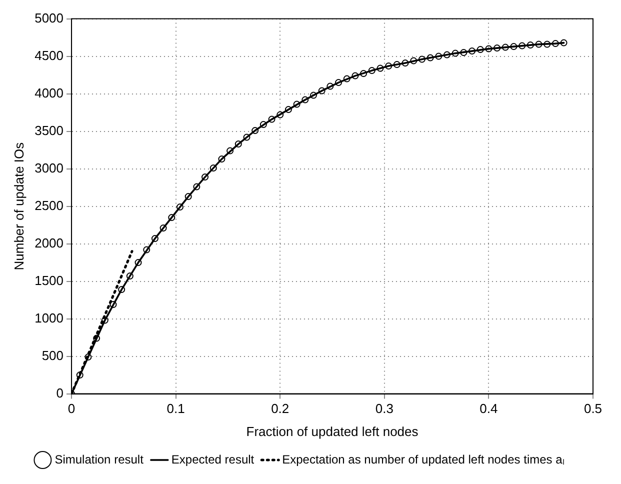  What do you see at coordinates (213, 459) in the screenshot?
I see `legend-label: Expected result` at bounding box center [213, 459].